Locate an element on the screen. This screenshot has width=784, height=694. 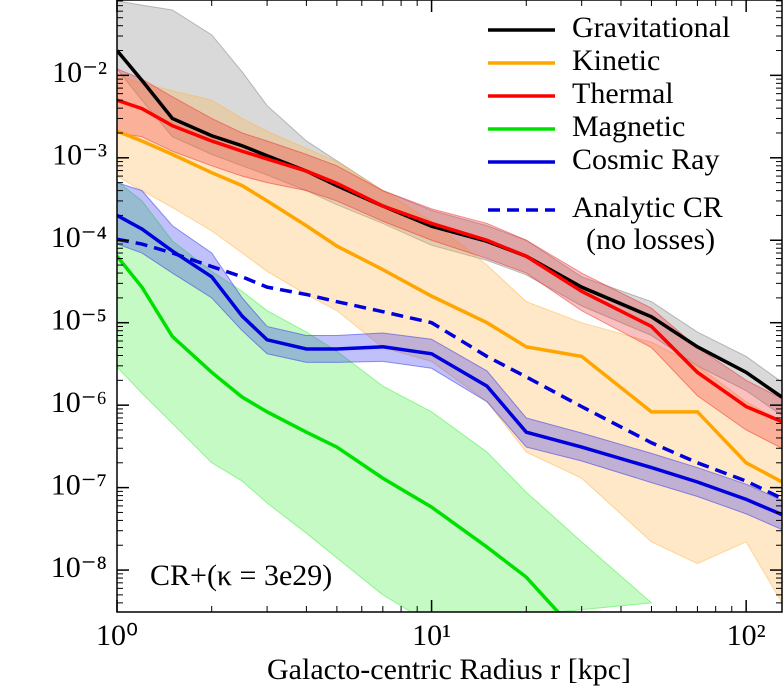
legend-label-line: (no losses) is located at coordinates (650, 239).